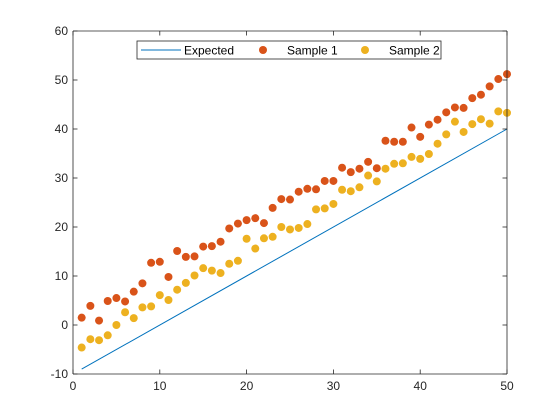  I want to click on y-tick-label: 20, so click(62, 227).